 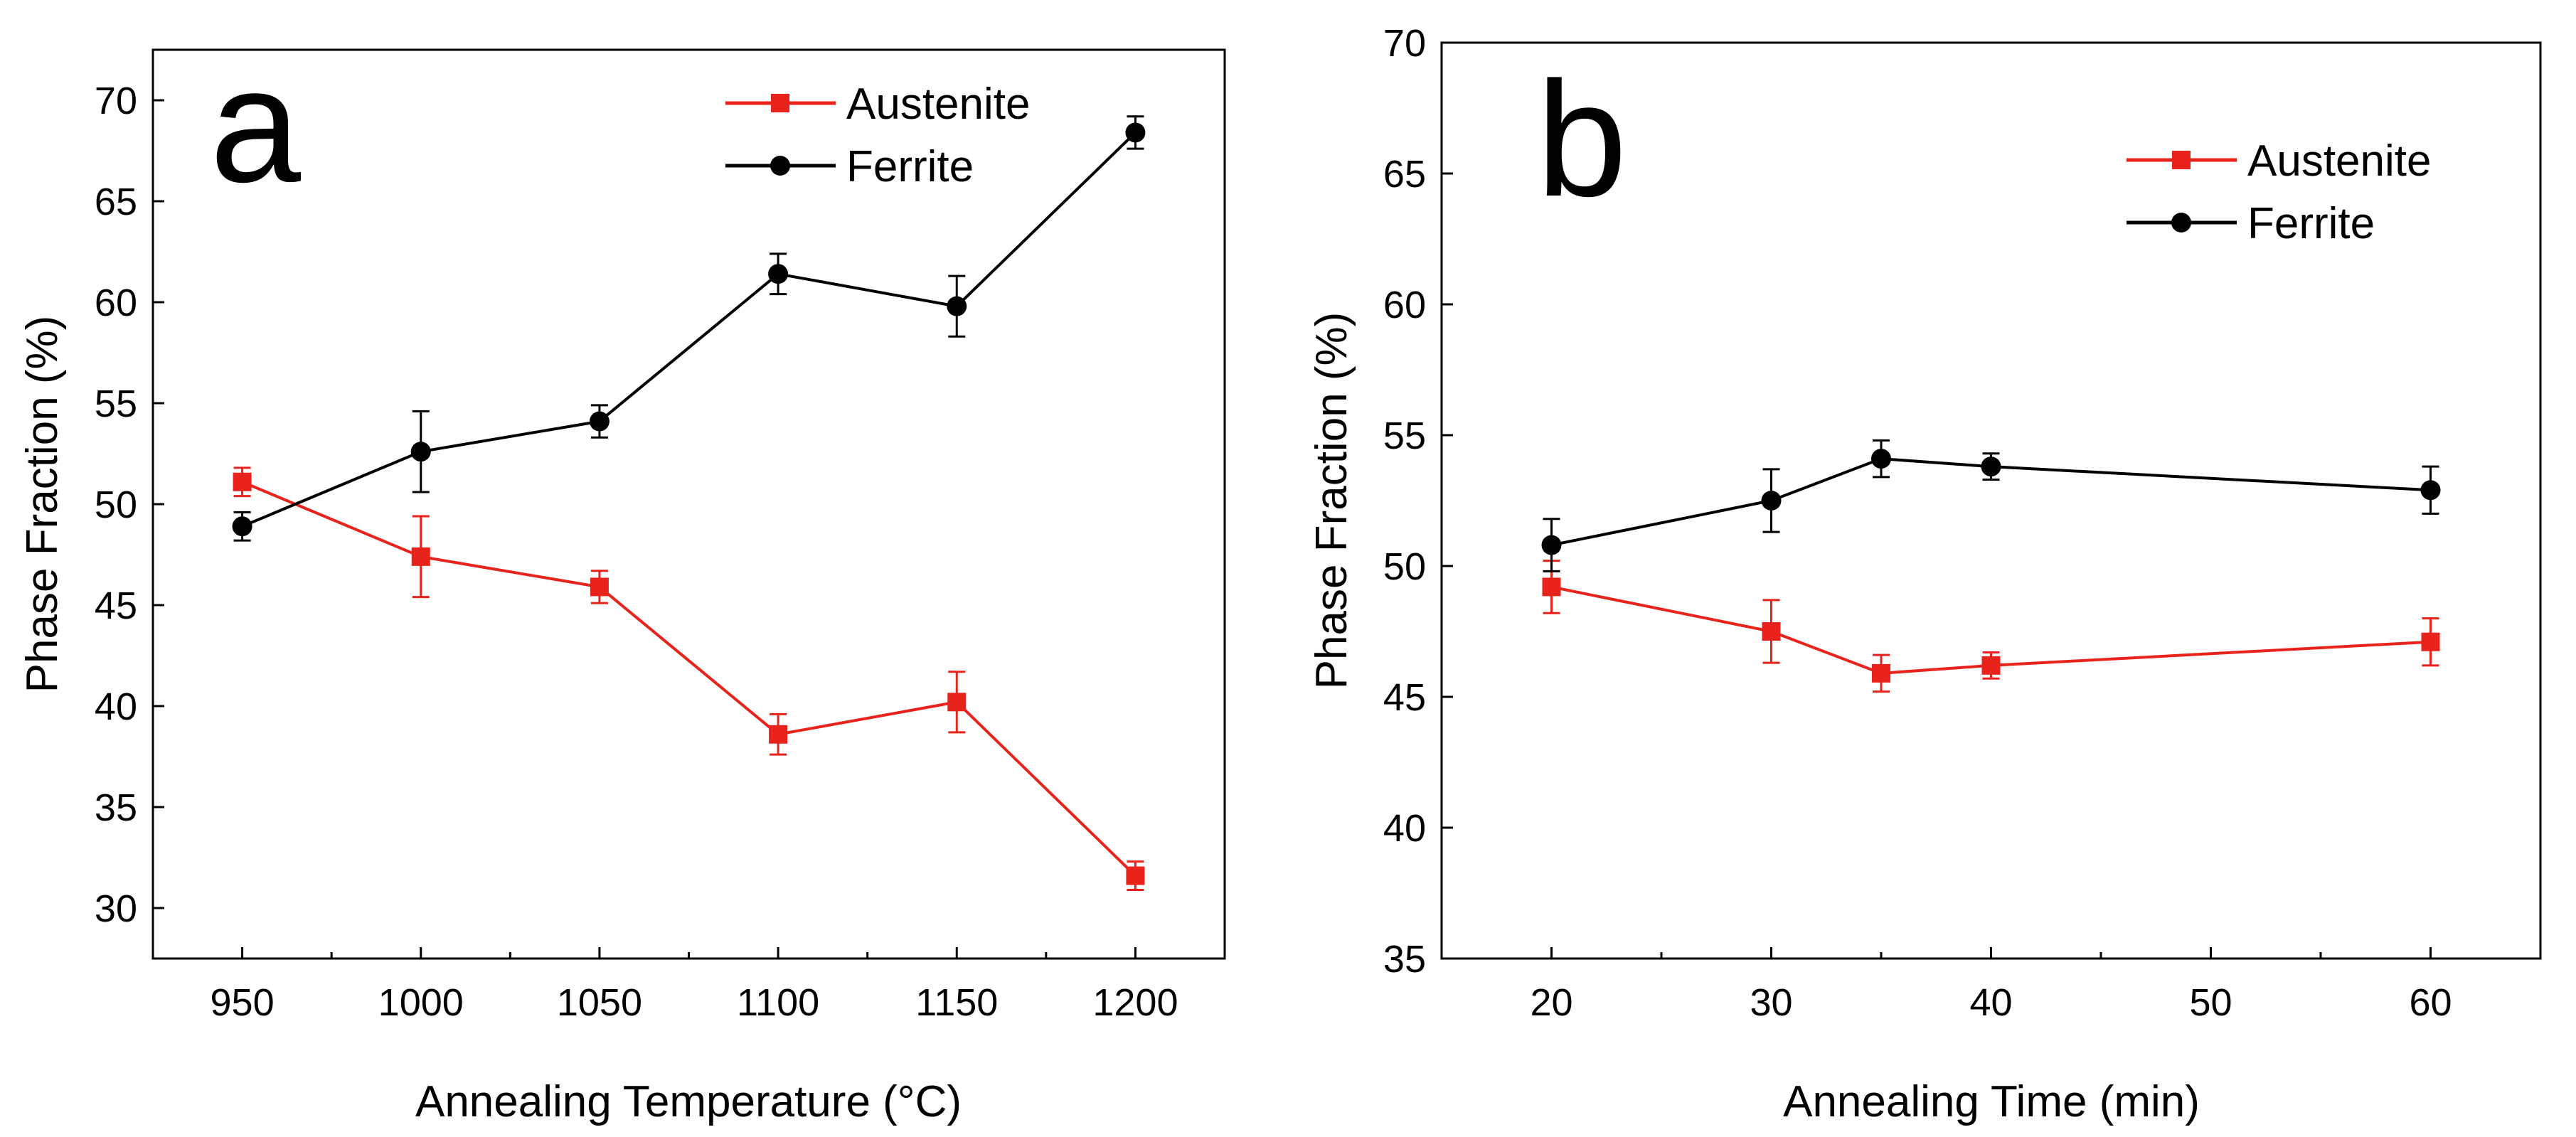 What do you see at coordinates (780, 103) in the screenshot?
I see `legend-marker-austenite-a` at bounding box center [780, 103].